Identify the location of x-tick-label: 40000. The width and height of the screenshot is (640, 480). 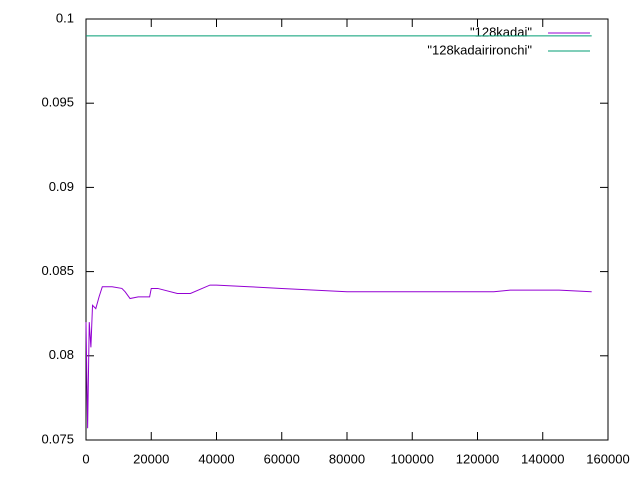
(216, 458).